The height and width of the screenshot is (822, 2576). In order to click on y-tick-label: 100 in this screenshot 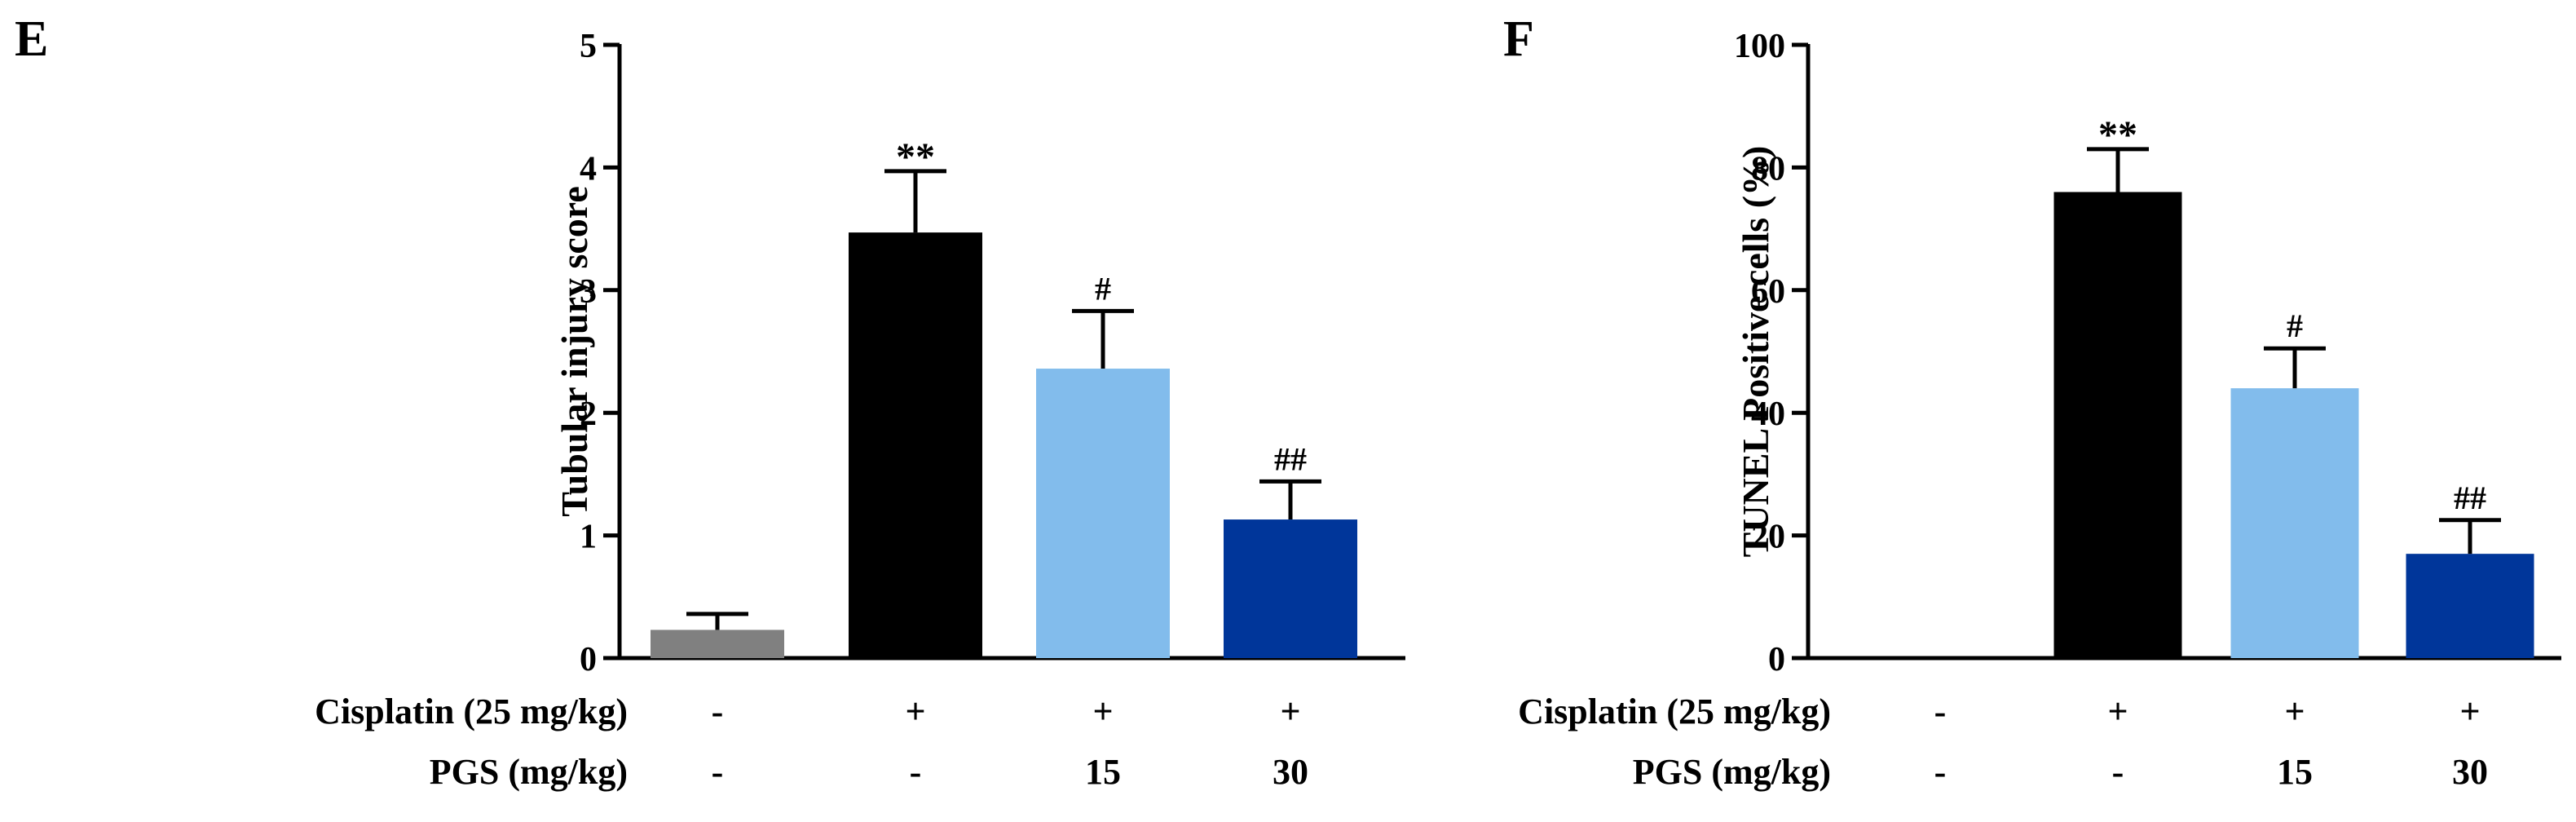, I will do `click(1759, 46)`.